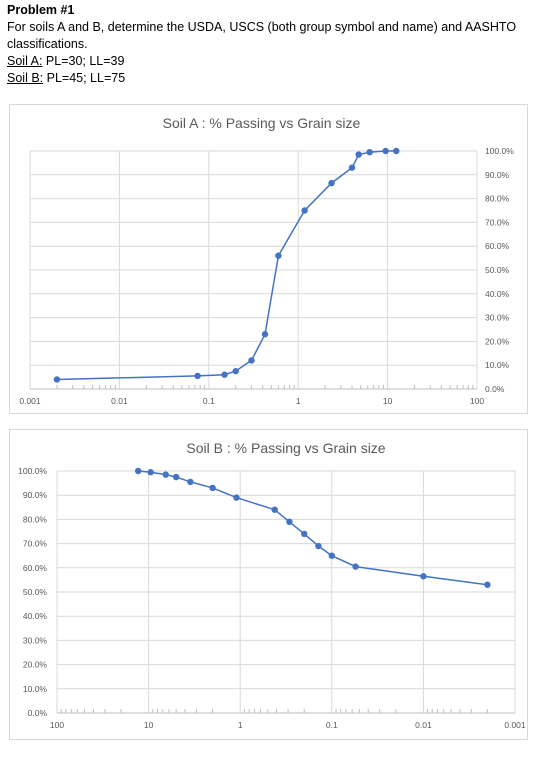 The height and width of the screenshot is (758, 546). I want to click on soil-b-y-tick-label: 90.0%, so click(35, 495).